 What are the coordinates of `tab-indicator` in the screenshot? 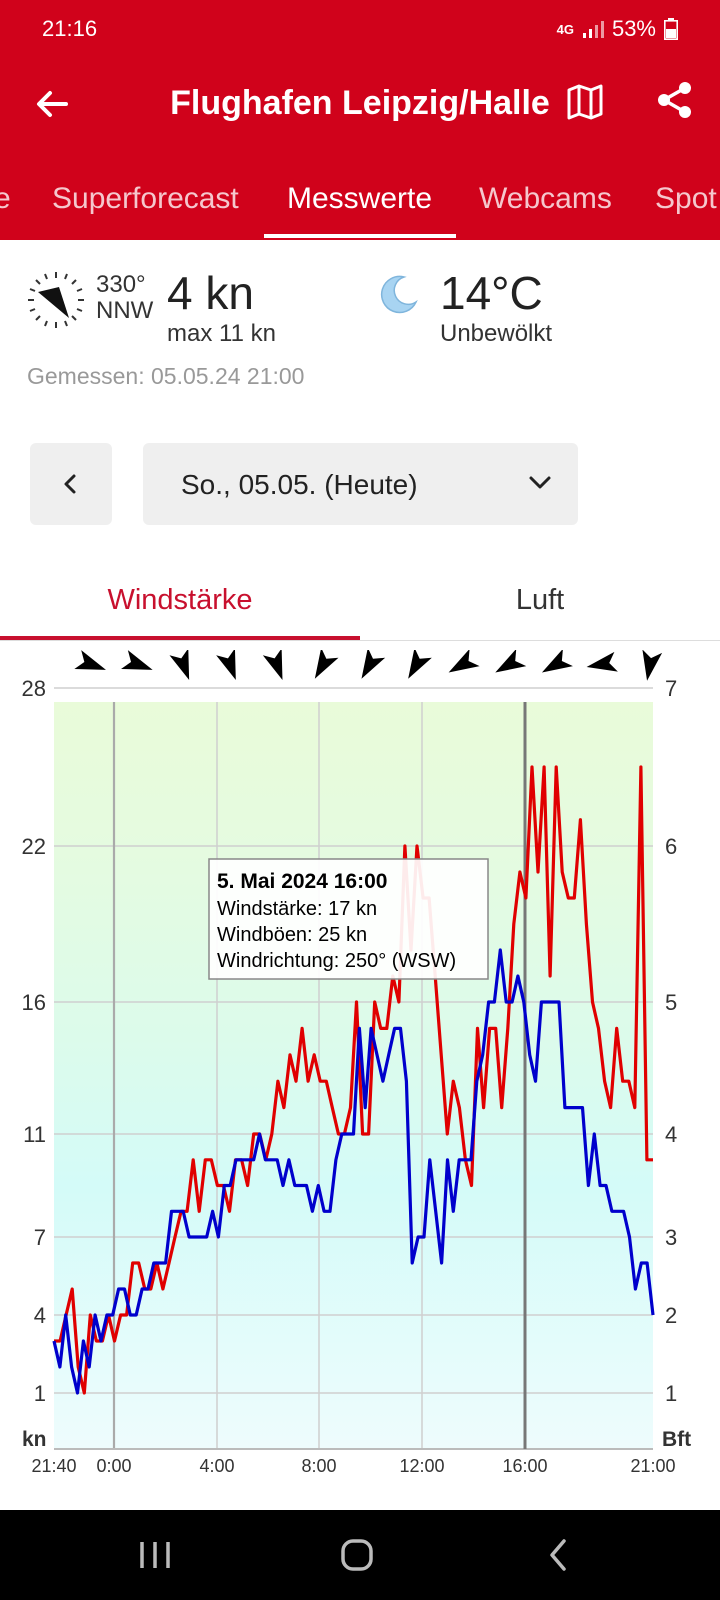 It's located at (360, 236).